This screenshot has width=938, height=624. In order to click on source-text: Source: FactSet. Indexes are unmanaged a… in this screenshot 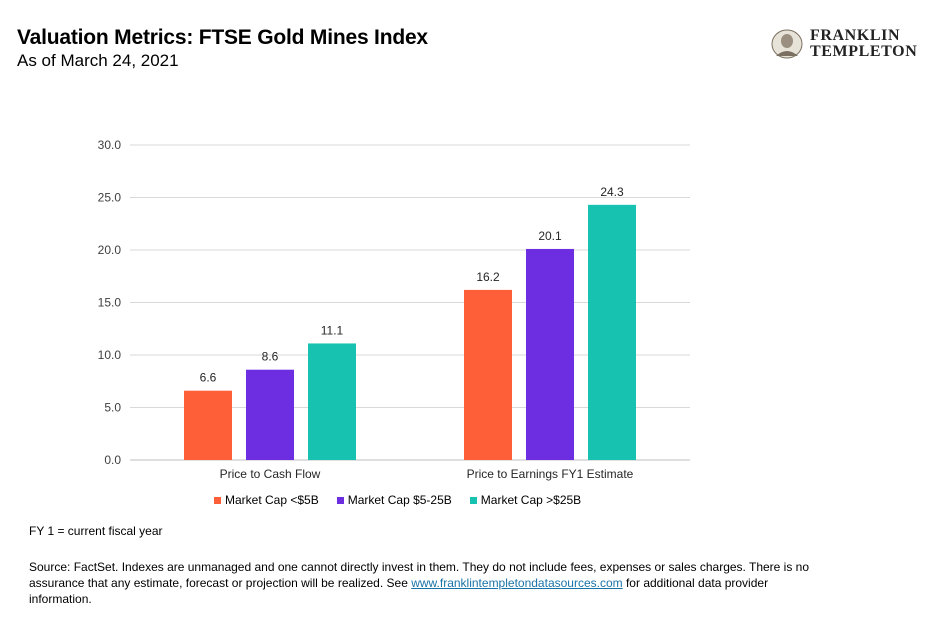, I will do `click(419, 575)`.